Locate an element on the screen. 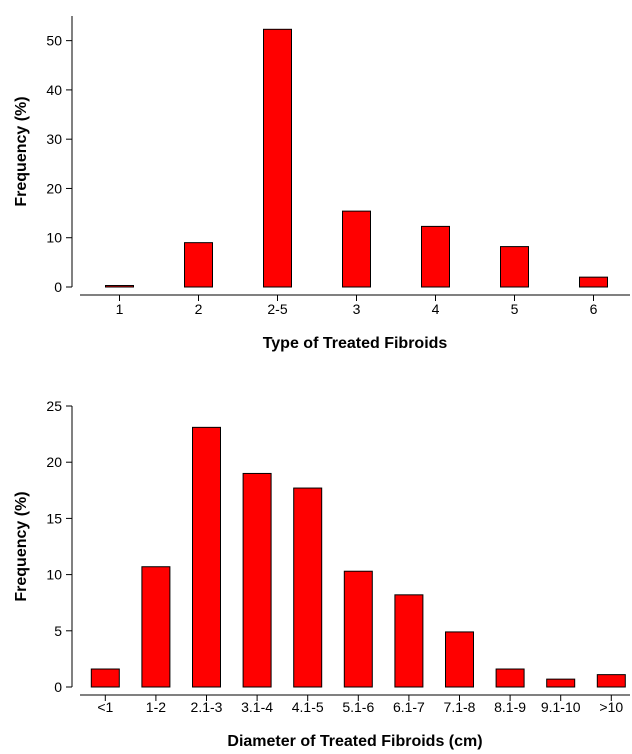  x-tick-label: 5.1-6 is located at coordinates (358, 707).